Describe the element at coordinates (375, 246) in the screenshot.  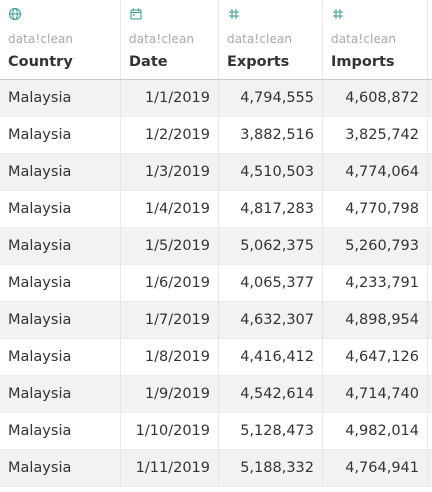
I see `cell-imports: 5,260,793` at that location.